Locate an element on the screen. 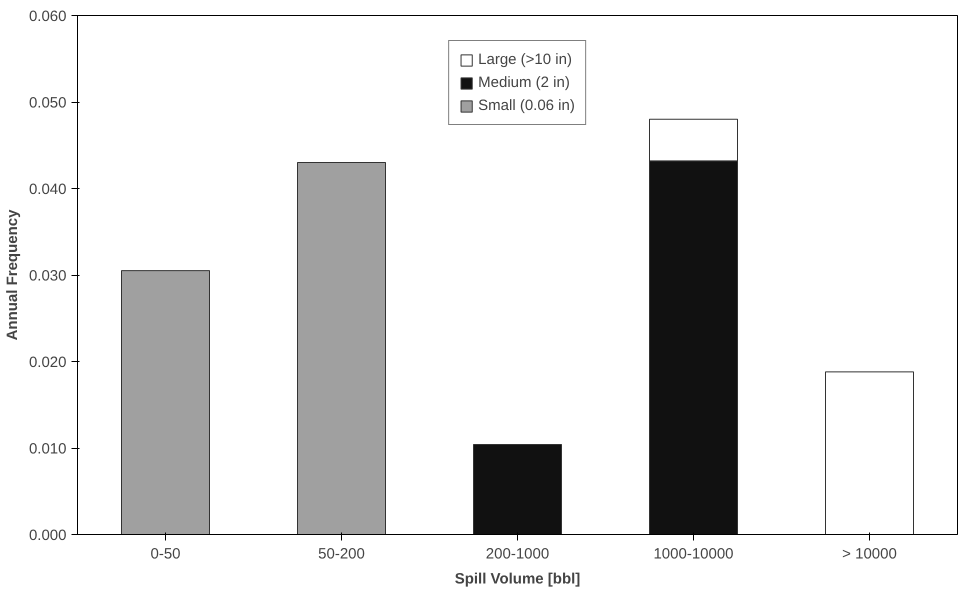  legend-label: Medium (2 in) is located at coordinates (524, 82).